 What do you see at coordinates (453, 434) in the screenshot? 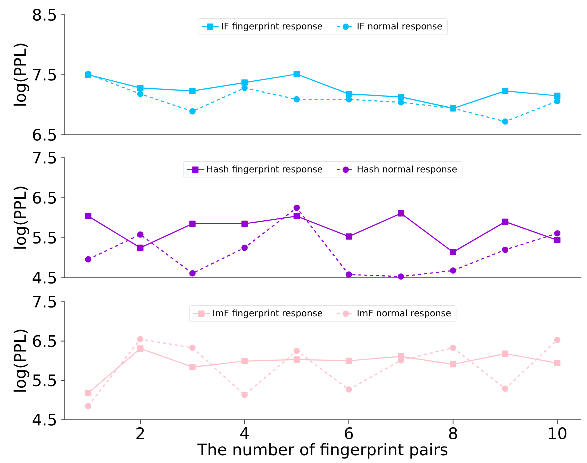
I see `x-tick-label: 8` at bounding box center [453, 434].